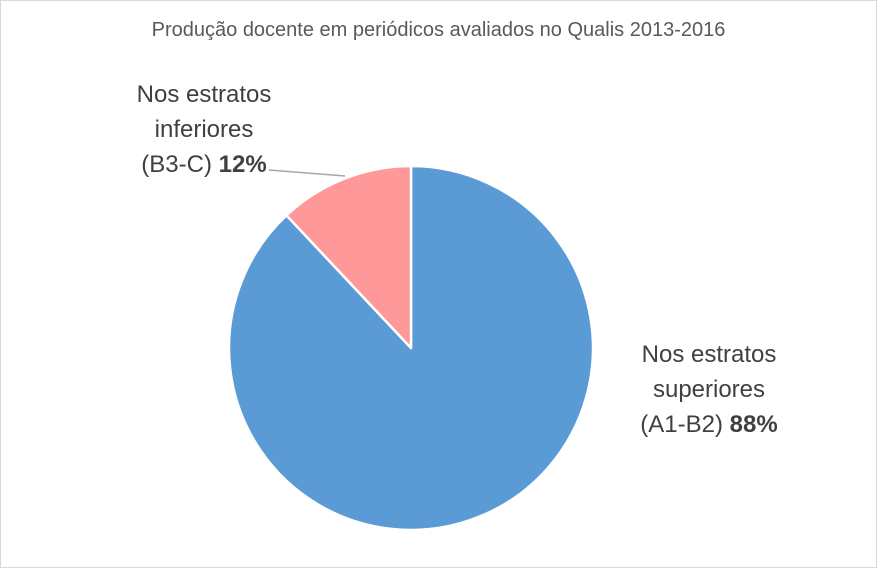  Describe the element at coordinates (753, 424) in the screenshot. I see `slice-percent-label: 88%` at that location.